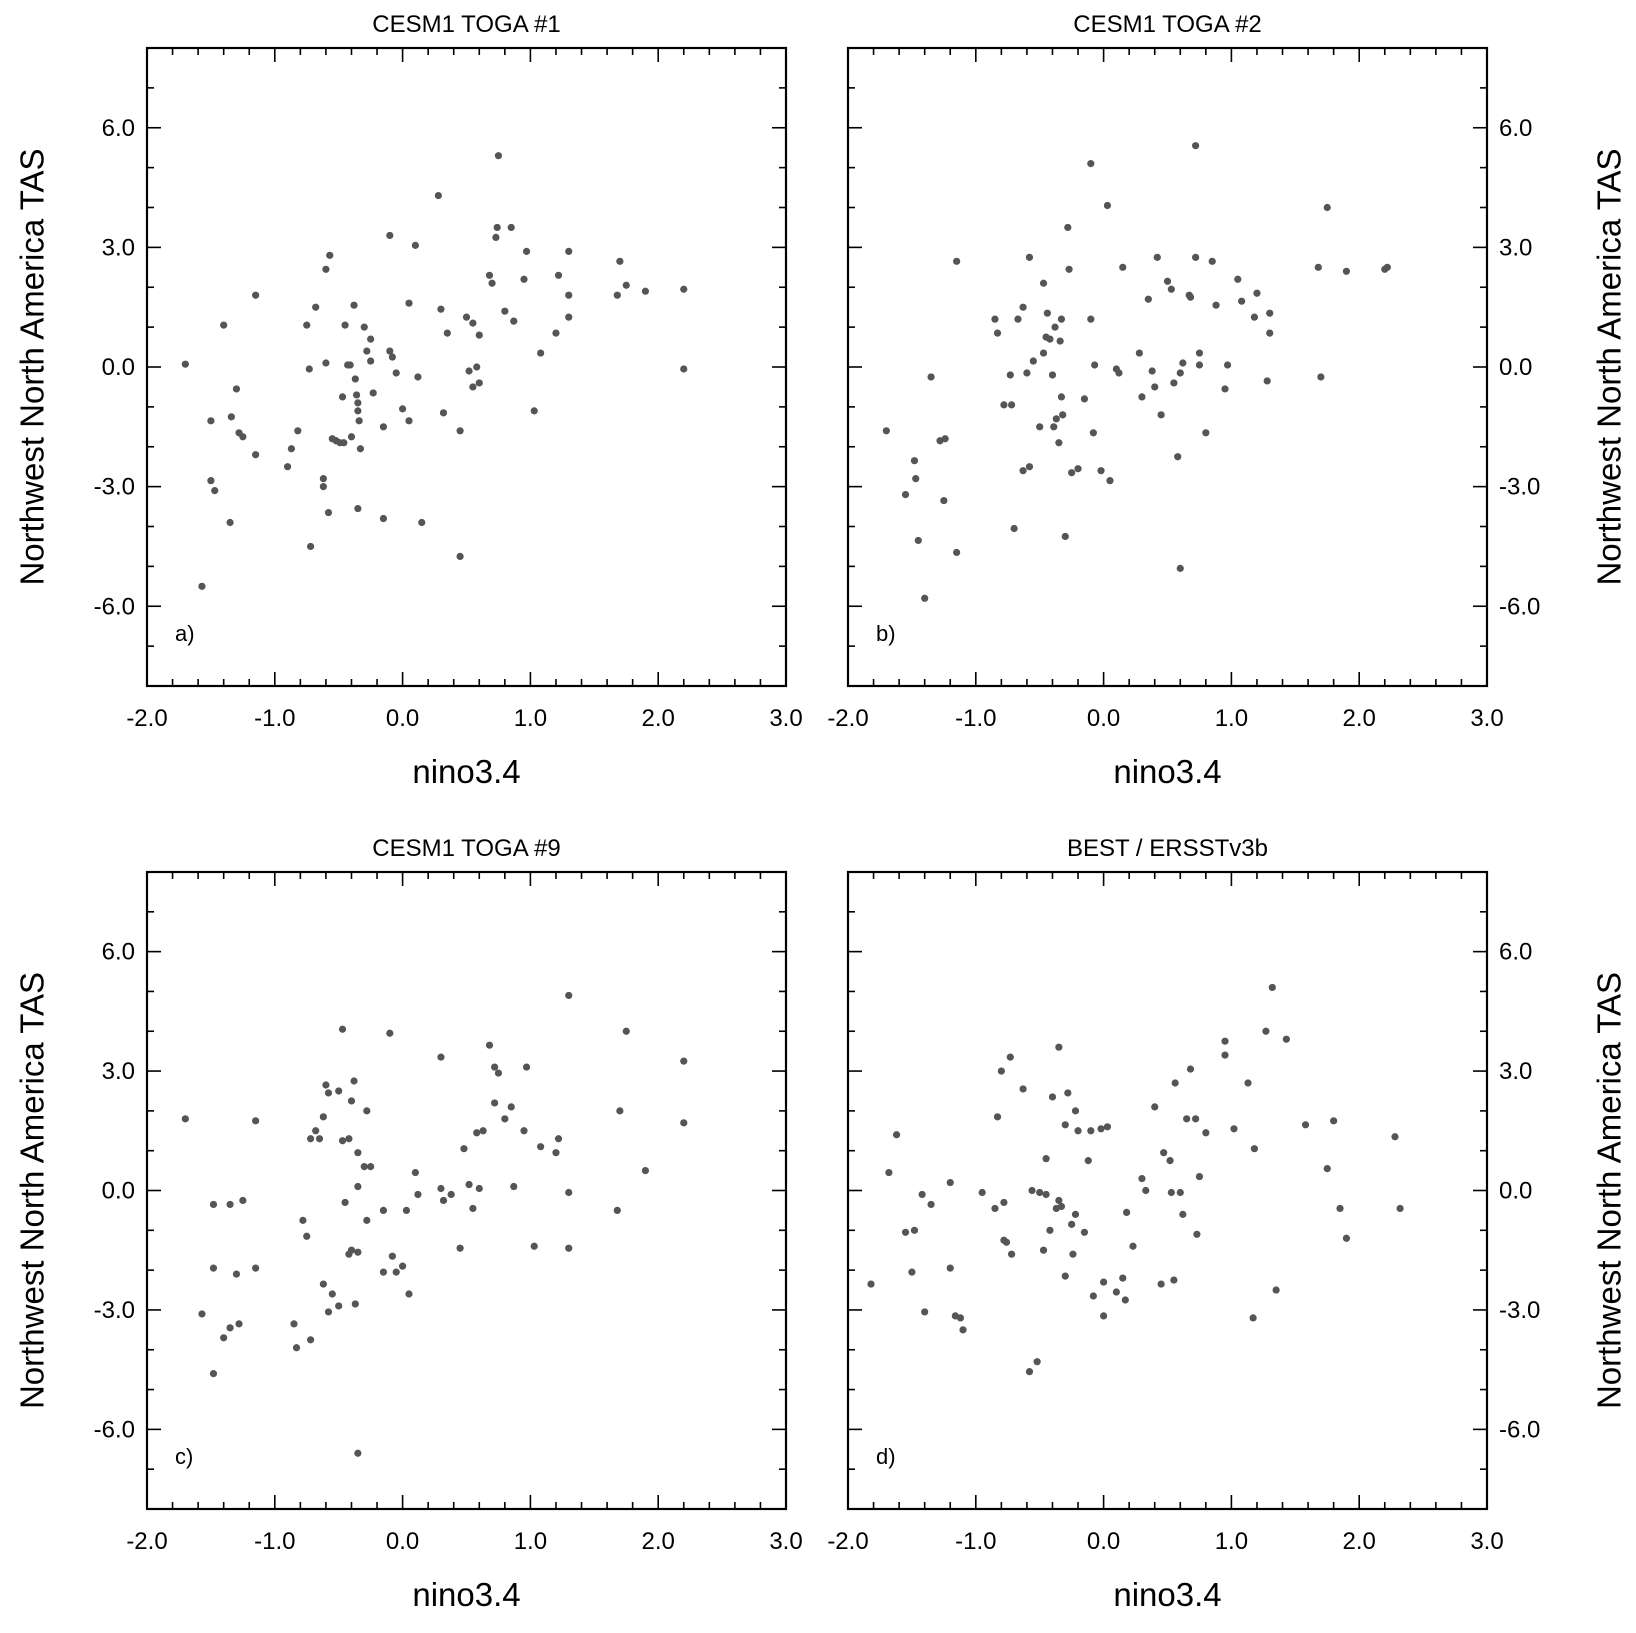 The width and height of the screenshot is (1636, 1633). Describe the element at coordinates (114, 1429) in the screenshot. I see `y-tick-label: -6.0` at that location.